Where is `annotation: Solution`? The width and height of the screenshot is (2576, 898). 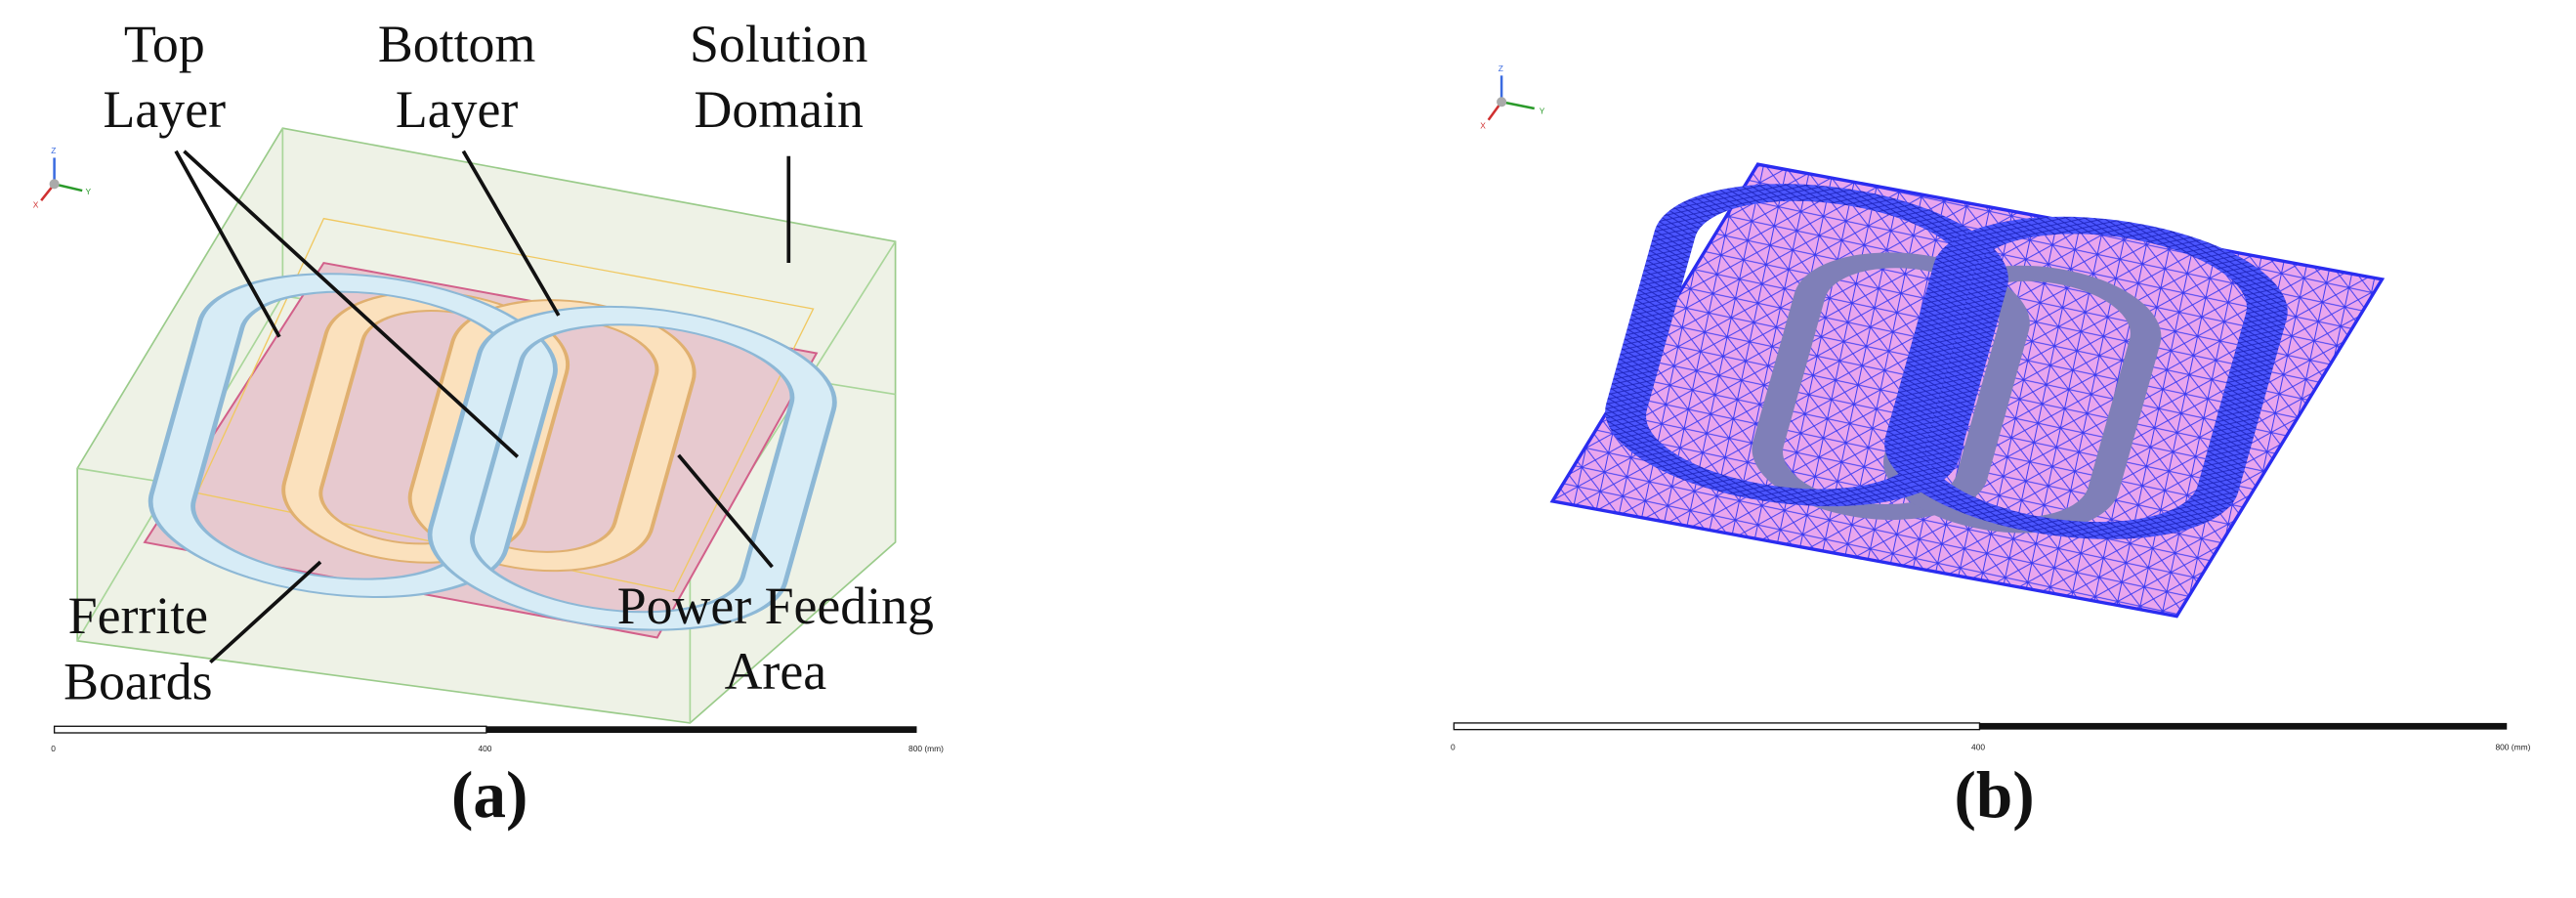 annotation: Solution is located at coordinates (778, 44).